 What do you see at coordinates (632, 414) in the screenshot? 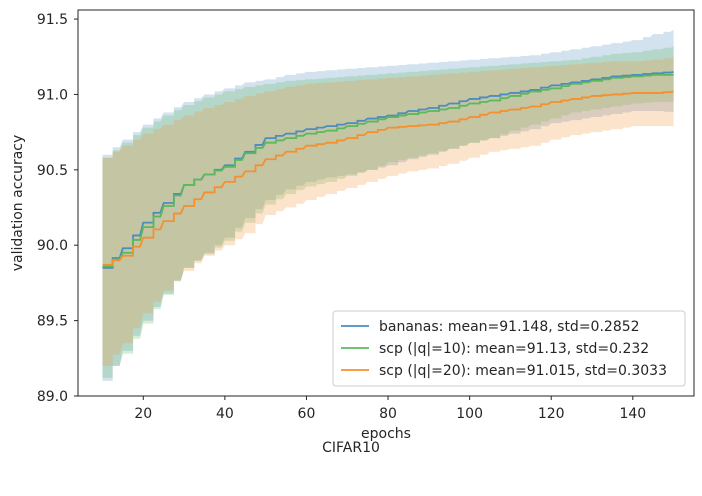
I see `x-tick-label: 140` at bounding box center [632, 414].